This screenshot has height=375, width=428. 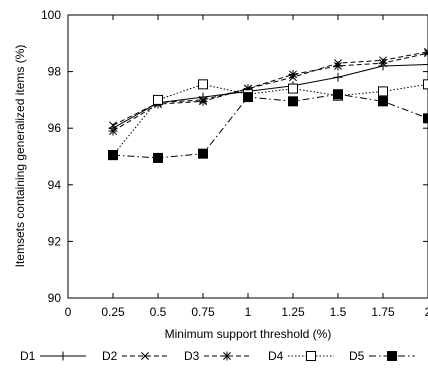 What do you see at coordinates (53, 356) in the screenshot?
I see `legend-item-d1: D1` at bounding box center [53, 356].